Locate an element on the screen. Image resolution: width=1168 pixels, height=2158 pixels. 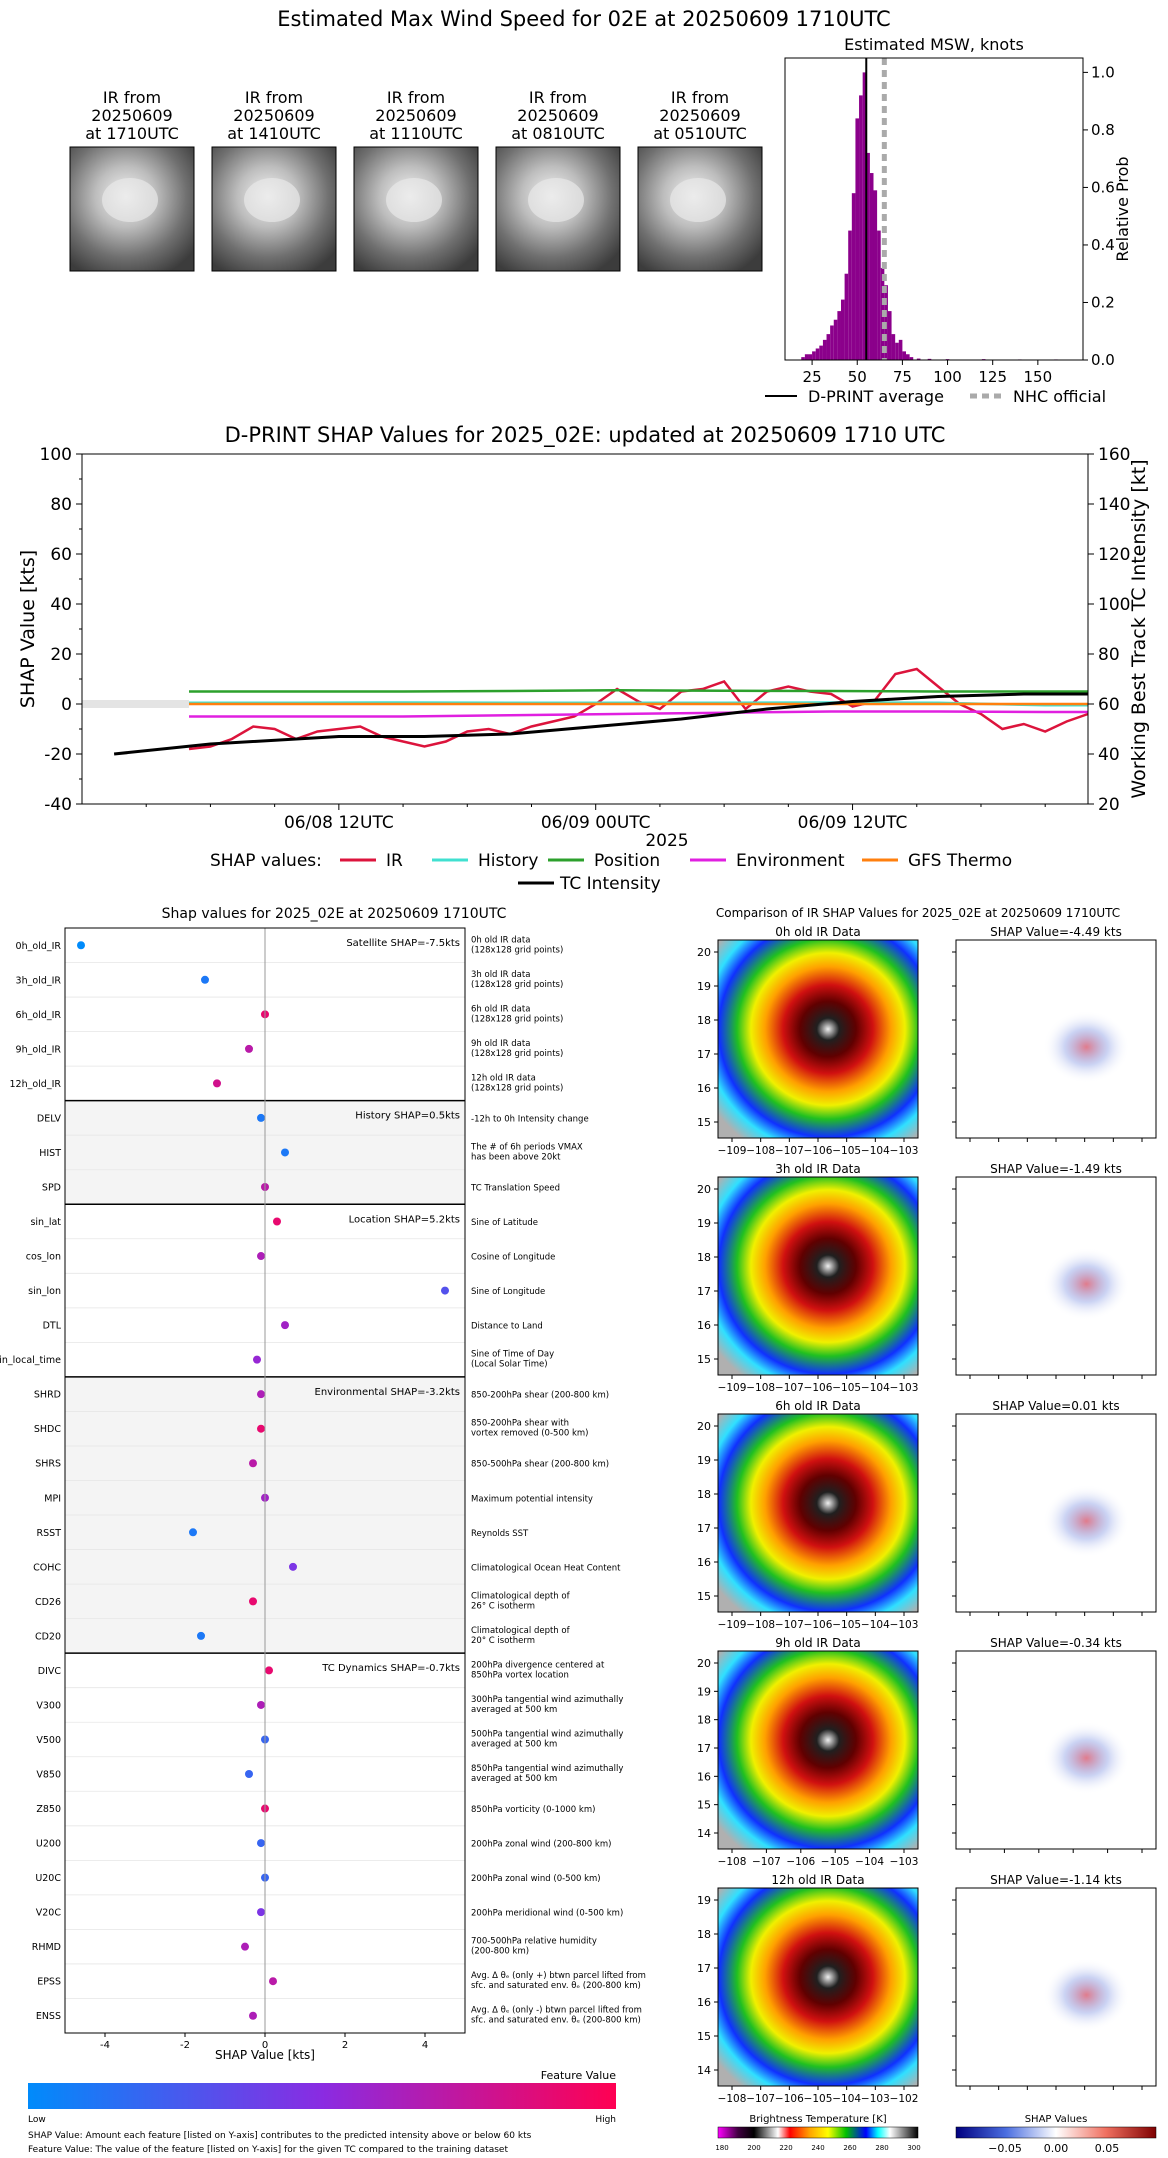
feature-description: 850-500hPa shear (200-800 km) is located at coordinates (540, 1465).